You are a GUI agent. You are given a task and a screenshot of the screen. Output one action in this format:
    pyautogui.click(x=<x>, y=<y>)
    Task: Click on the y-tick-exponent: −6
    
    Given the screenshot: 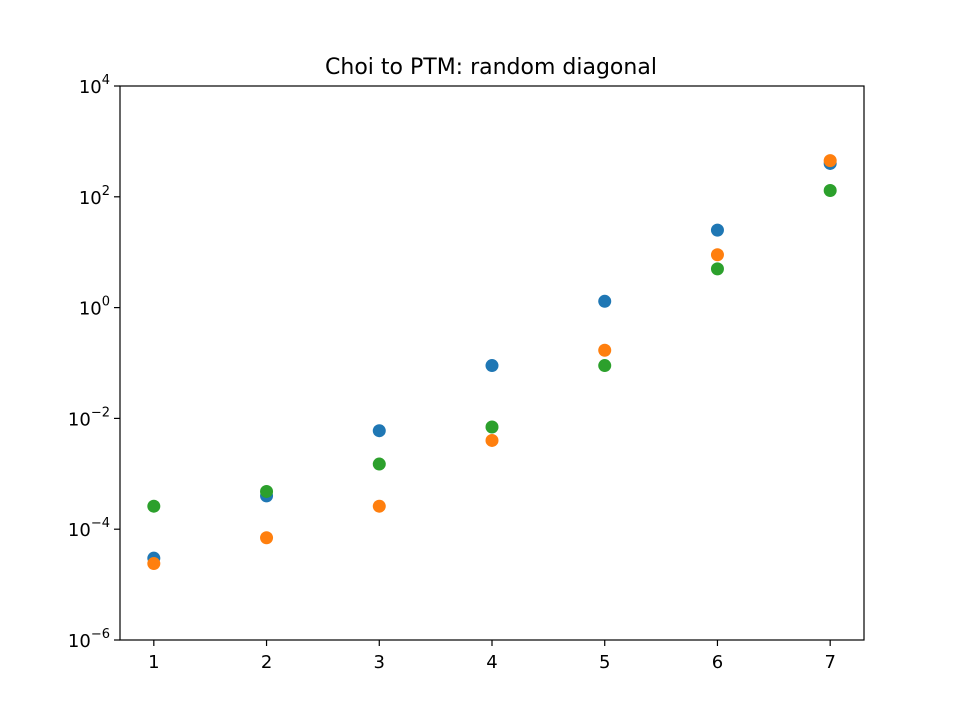 What is the action you would take?
    pyautogui.click(x=100, y=634)
    